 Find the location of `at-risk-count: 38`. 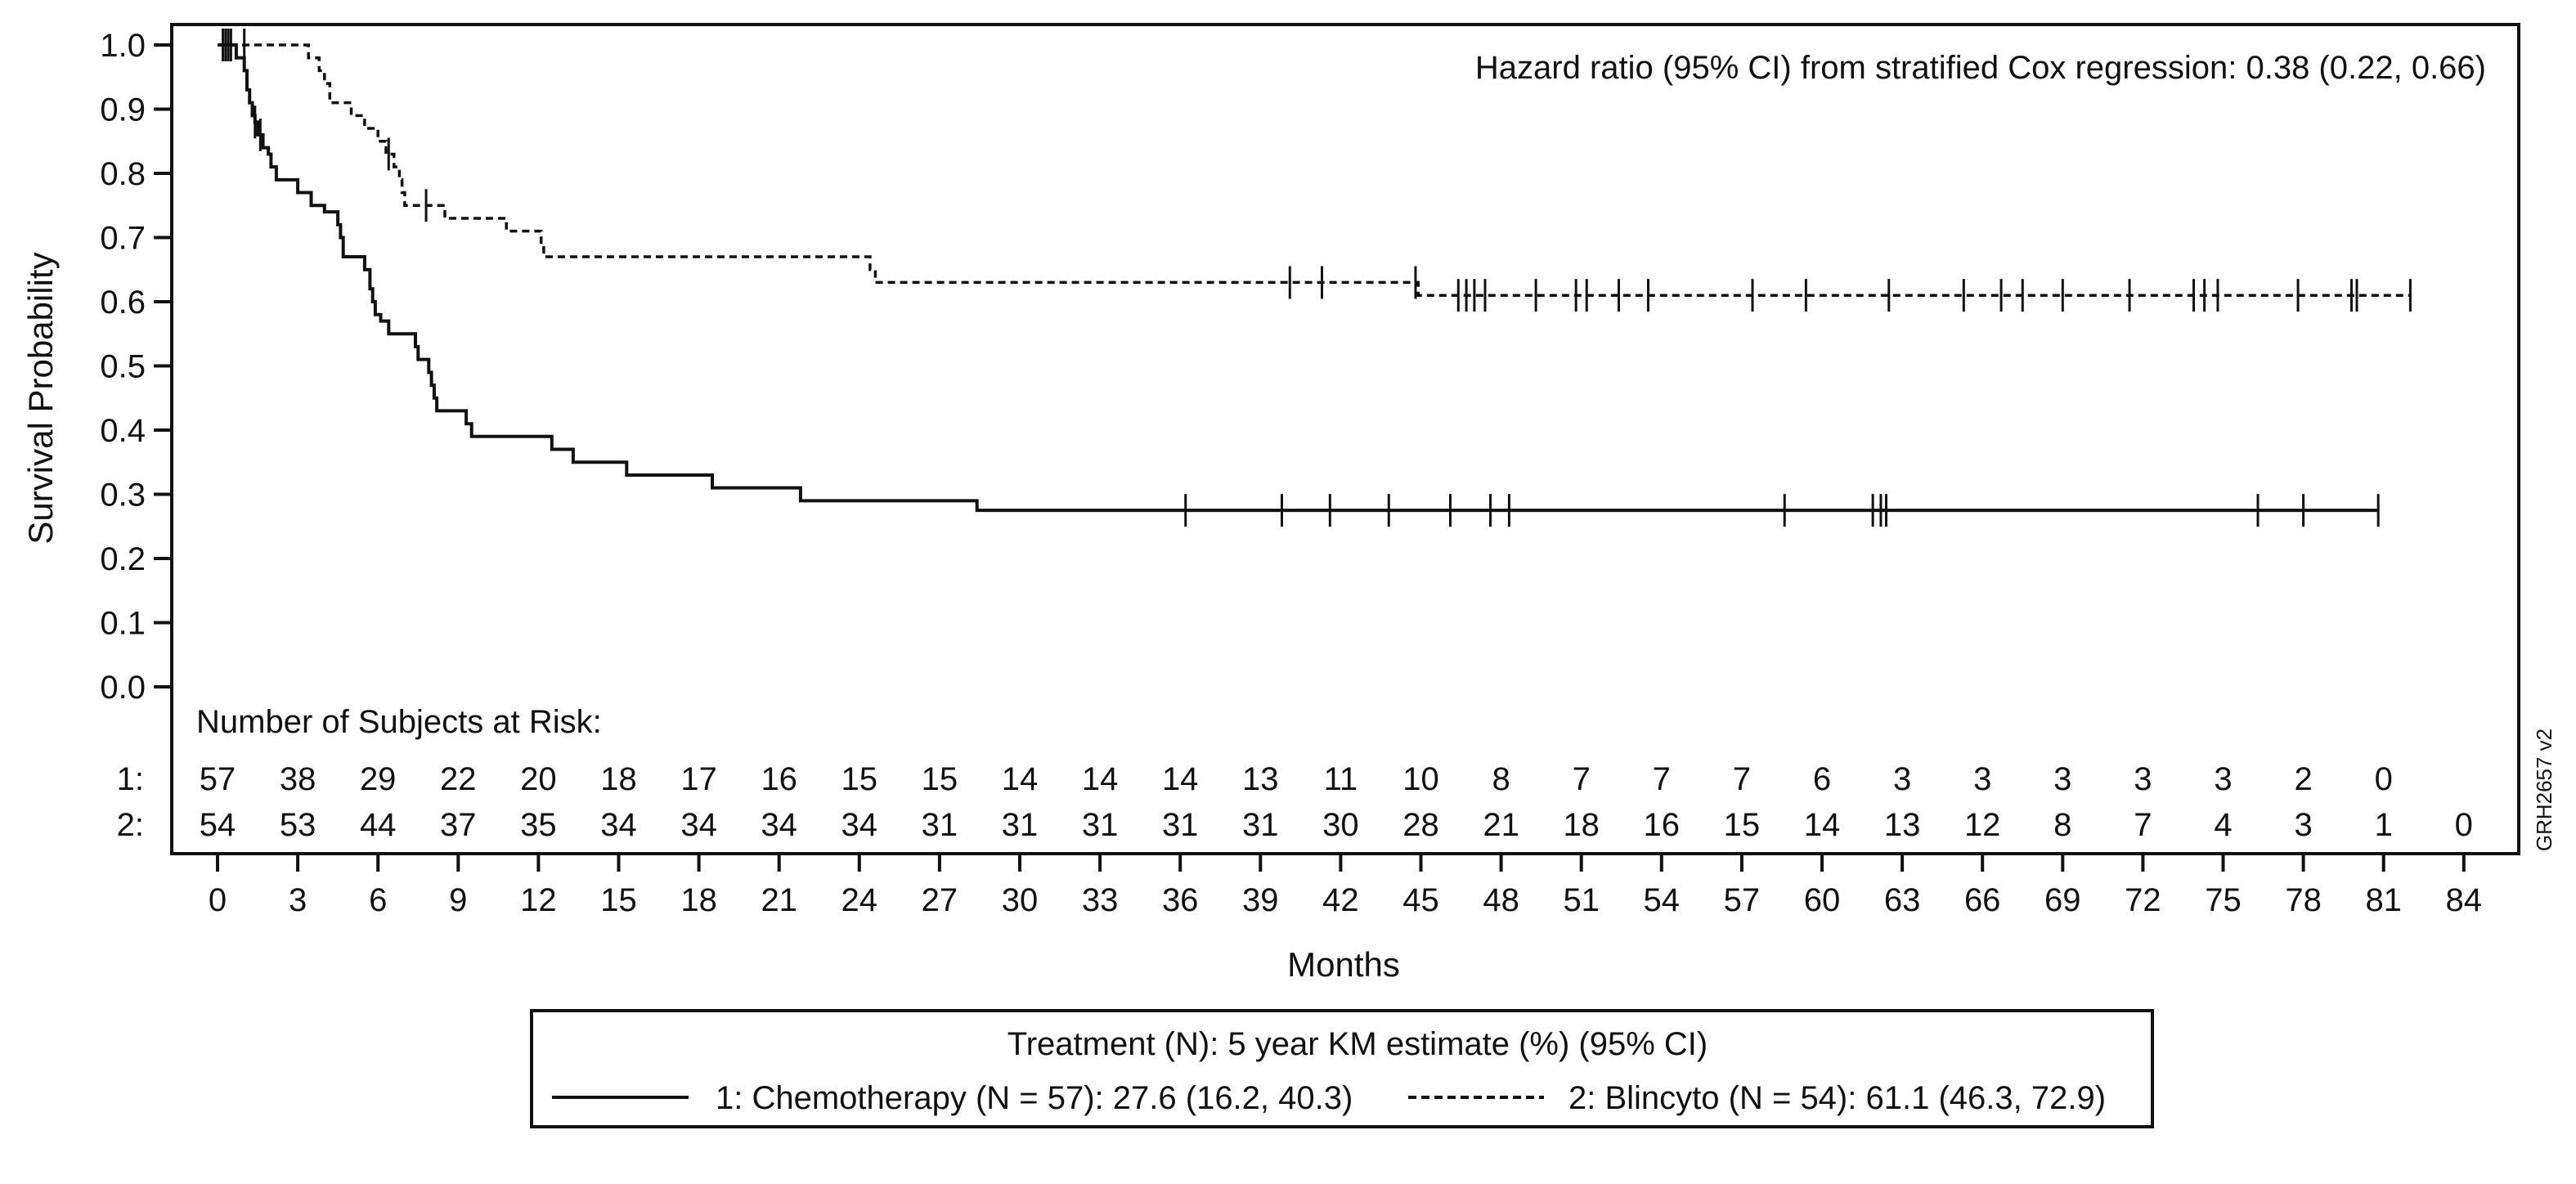

at-risk-count: 38 is located at coordinates (298, 779).